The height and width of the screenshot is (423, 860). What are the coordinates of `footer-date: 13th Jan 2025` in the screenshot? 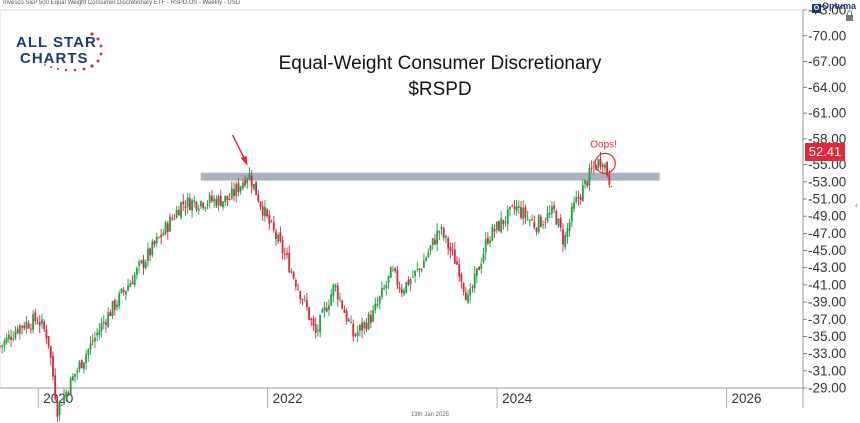 It's located at (430, 415).